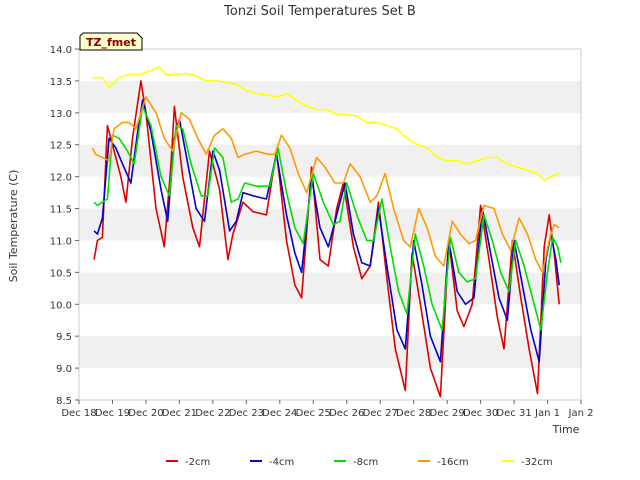  I want to click on x-tick-label: Dec 30, so click(480, 413).